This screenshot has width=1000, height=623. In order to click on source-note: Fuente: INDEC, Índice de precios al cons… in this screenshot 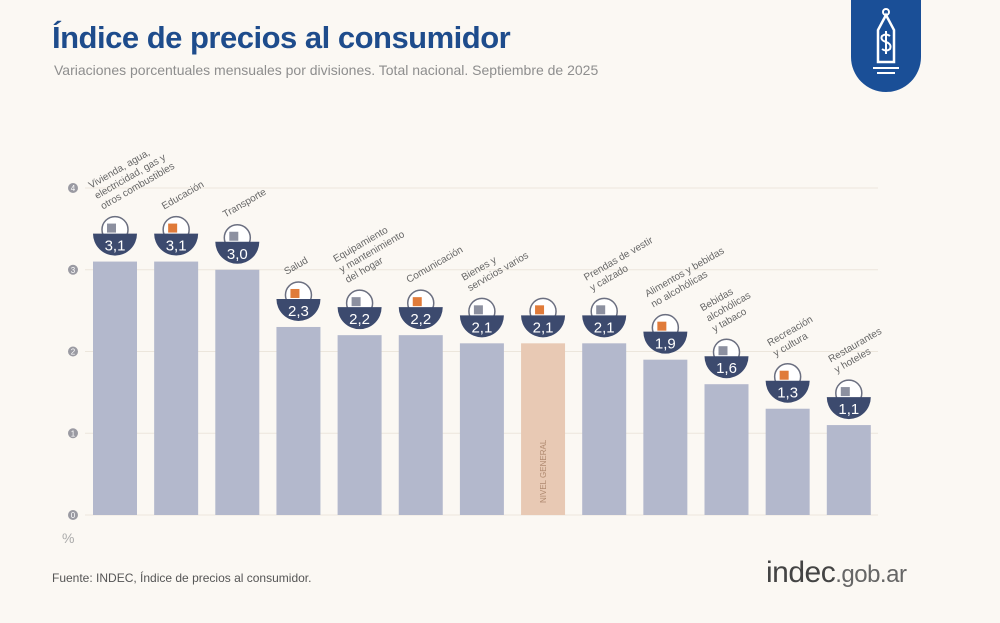, I will do `click(182, 578)`.